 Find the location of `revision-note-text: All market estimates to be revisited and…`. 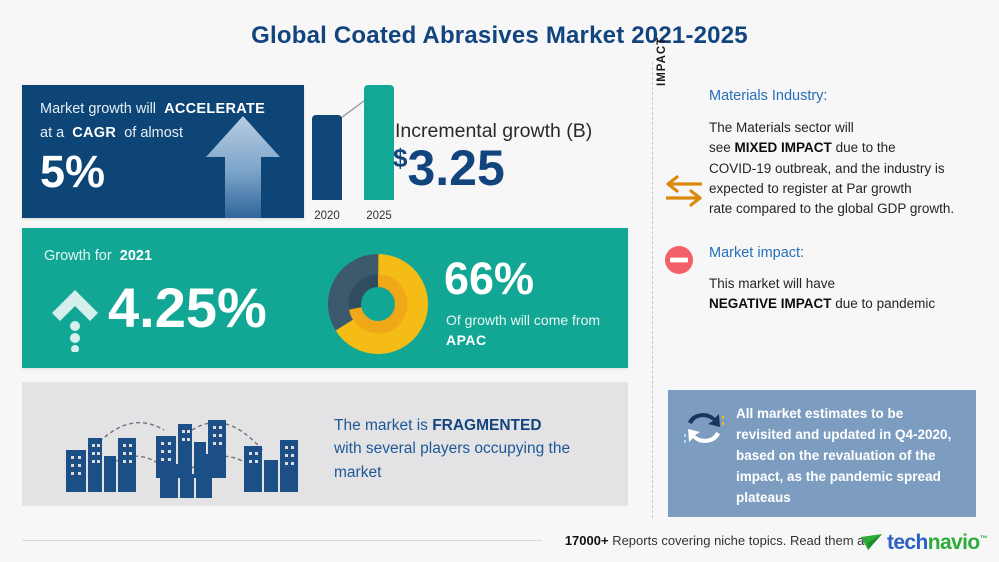

revision-note-text: All market estimates to be revisited and… is located at coordinates (844, 455).